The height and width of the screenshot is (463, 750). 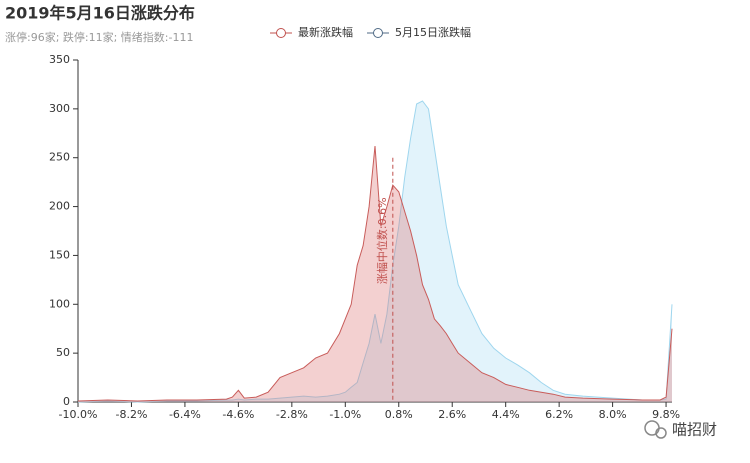 I want to click on watermark-icon, so click(x=655, y=429).